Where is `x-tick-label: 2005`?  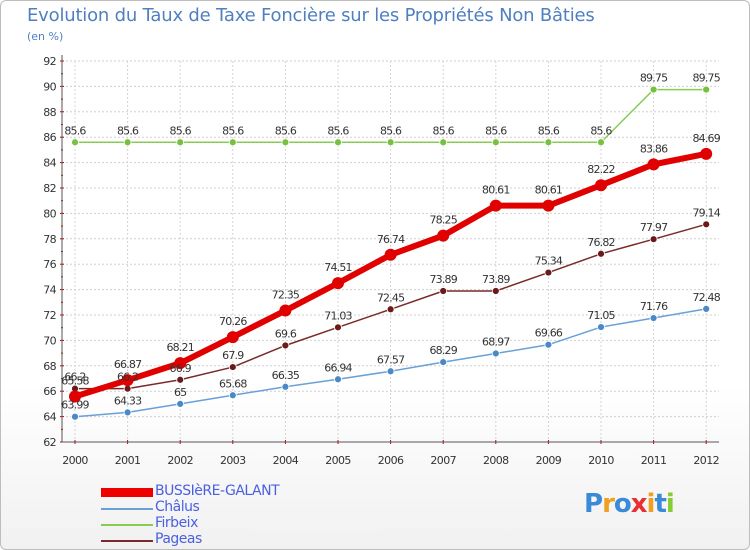
x-tick-label: 2005 is located at coordinates (338, 460).